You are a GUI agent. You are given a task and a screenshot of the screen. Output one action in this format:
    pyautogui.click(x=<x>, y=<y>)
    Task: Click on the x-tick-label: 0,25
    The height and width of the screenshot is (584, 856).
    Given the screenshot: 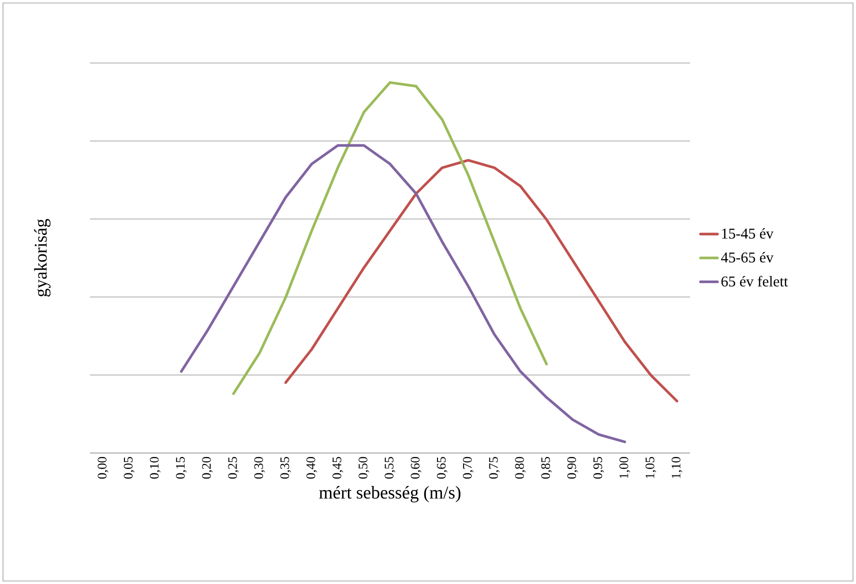 What is the action you would take?
    pyautogui.click(x=233, y=468)
    